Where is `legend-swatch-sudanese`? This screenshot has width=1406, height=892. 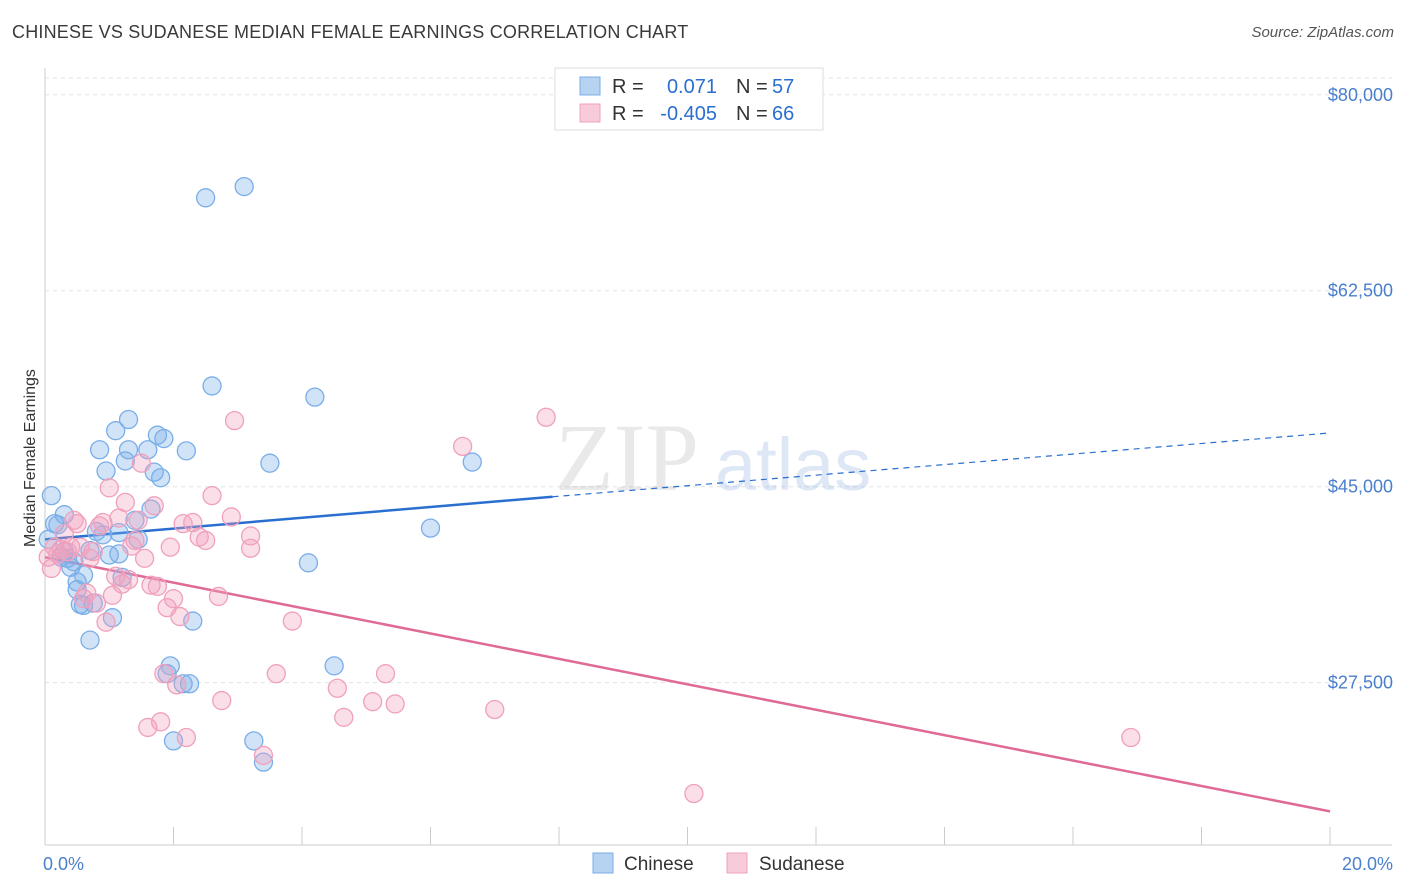
legend-swatch-sudanese is located at coordinates (590, 113).